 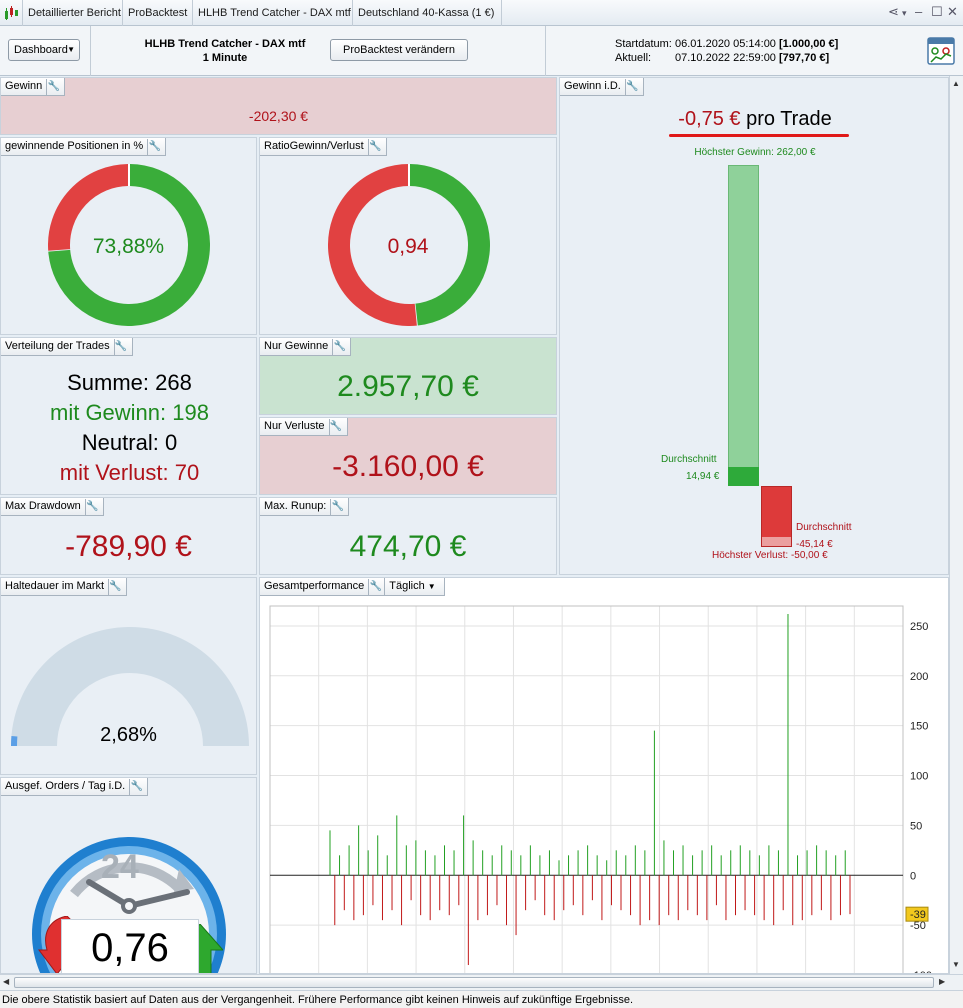 What do you see at coordinates (643, 44) in the screenshot?
I see `start-date-label: Startdatum:` at bounding box center [643, 44].